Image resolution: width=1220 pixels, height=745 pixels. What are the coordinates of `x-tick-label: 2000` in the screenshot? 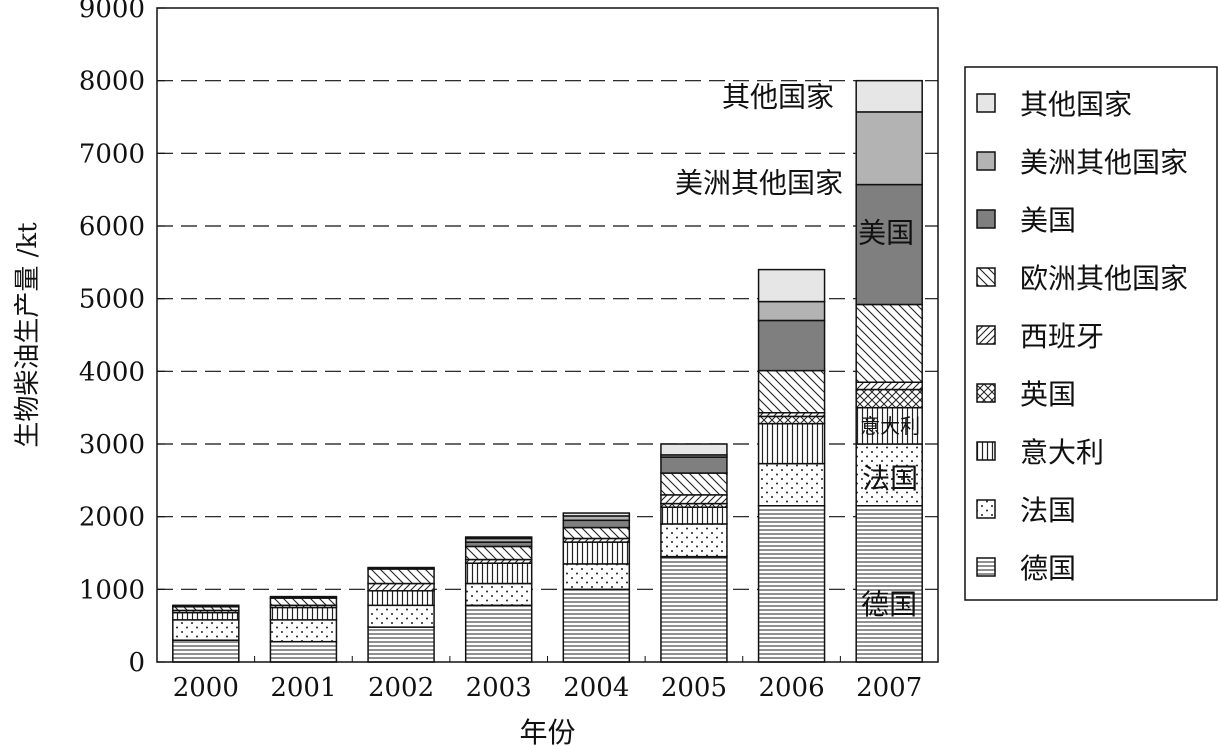 It's located at (206, 688).